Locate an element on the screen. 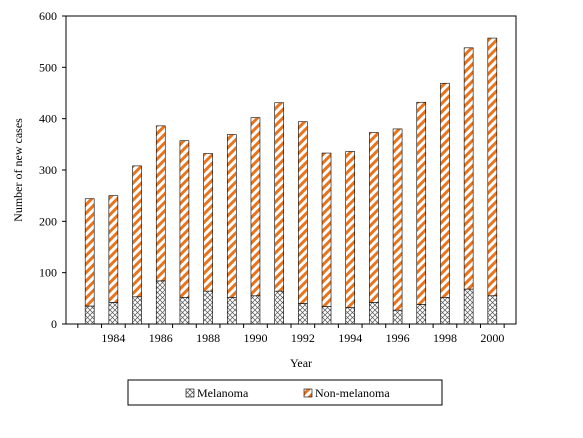 This screenshot has height=438, width=583. bar-non-melanoma-1999 is located at coordinates (468, 168).